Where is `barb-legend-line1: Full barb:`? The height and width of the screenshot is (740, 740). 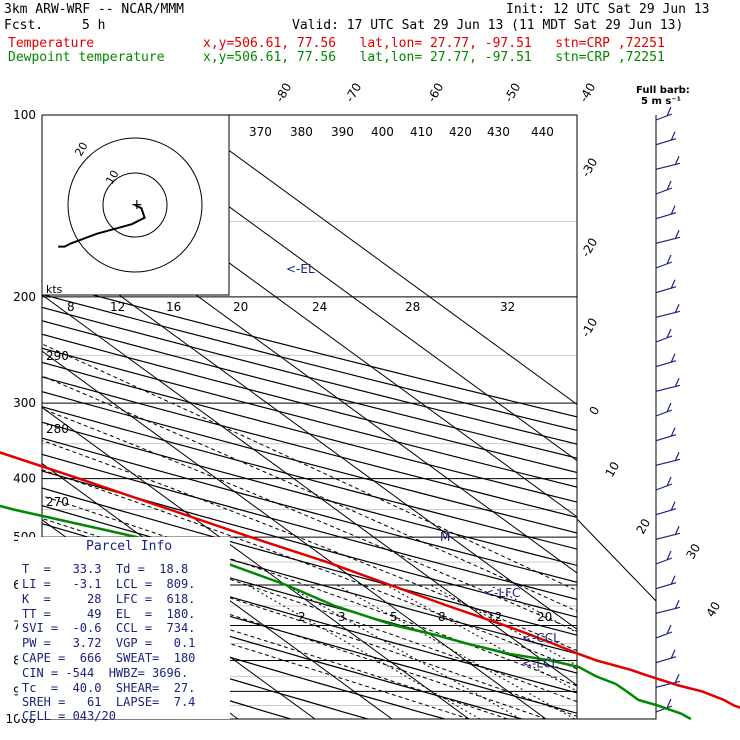
barb-legend-line1: Full barb: is located at coordinates (663, 90).